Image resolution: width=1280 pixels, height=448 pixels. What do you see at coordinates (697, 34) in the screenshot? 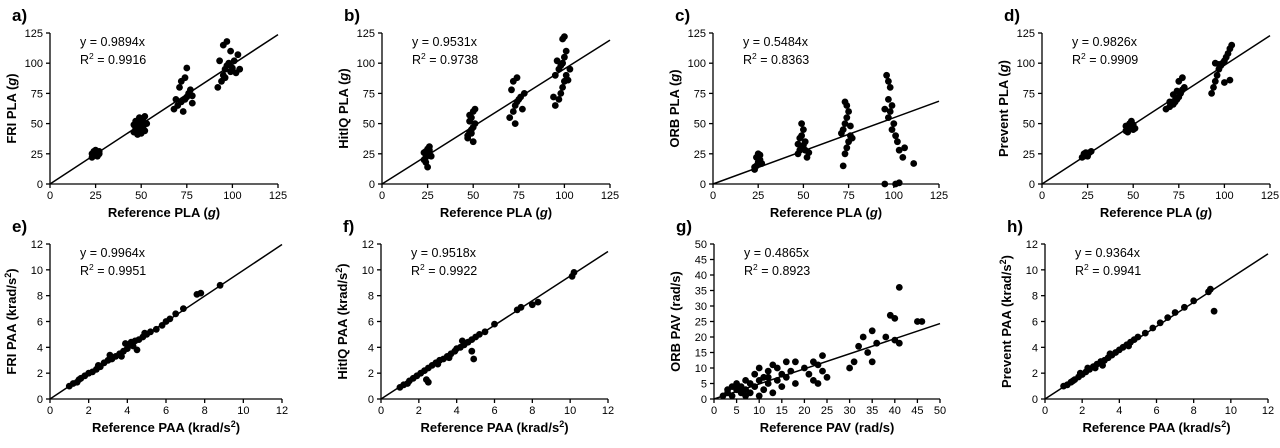
I see `y-tick-label: 125` at bounding box center [697, 34].